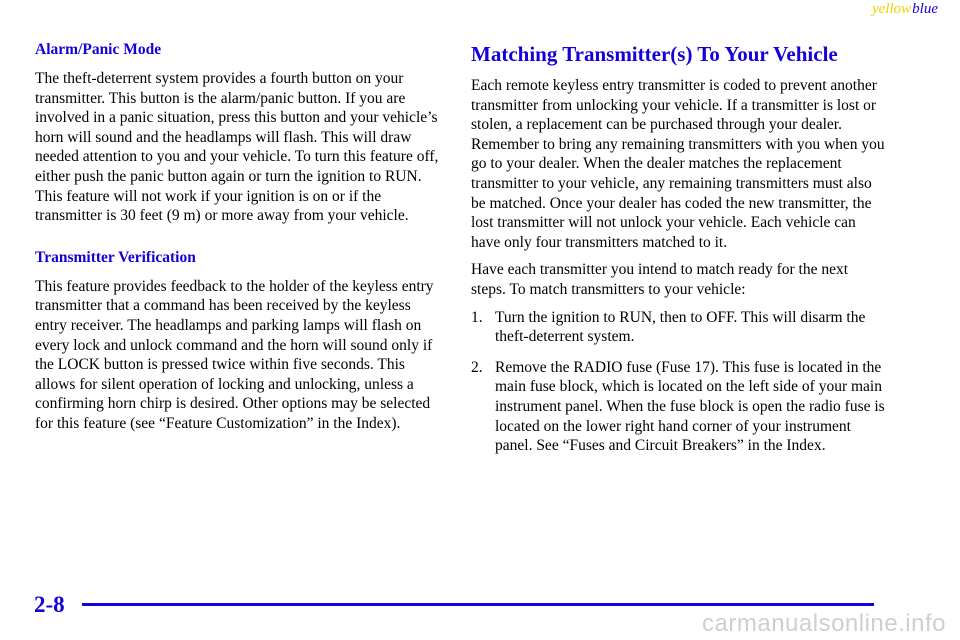 The image size is (960, 640). I want to click on footer-rule, so click(478, 604).